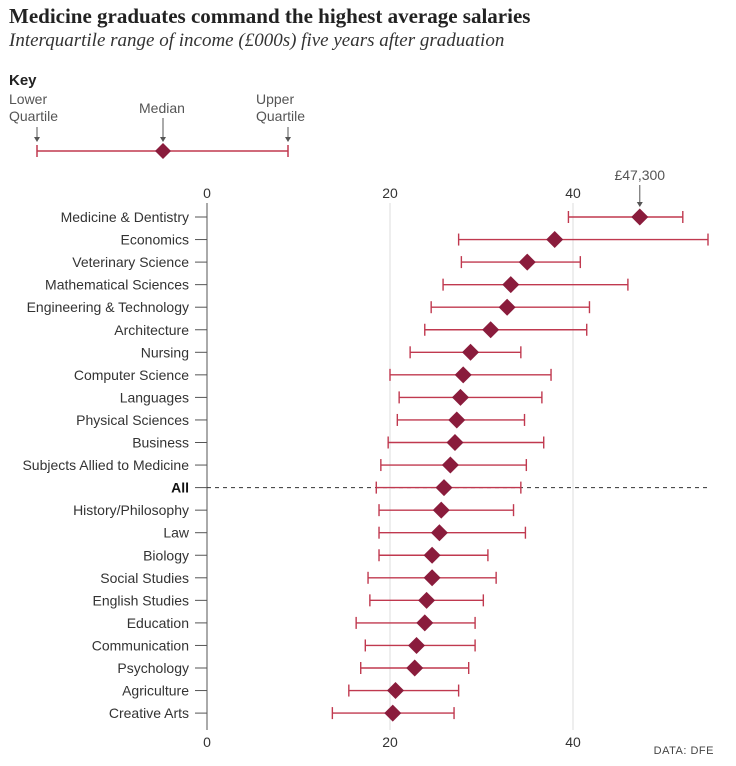 This screenshot has width=736, height=766. What do you see at coordinates (573, 742) in the screenshot?
I see `x-tick-bottom-40: 40` at bounding box center [573, 742].